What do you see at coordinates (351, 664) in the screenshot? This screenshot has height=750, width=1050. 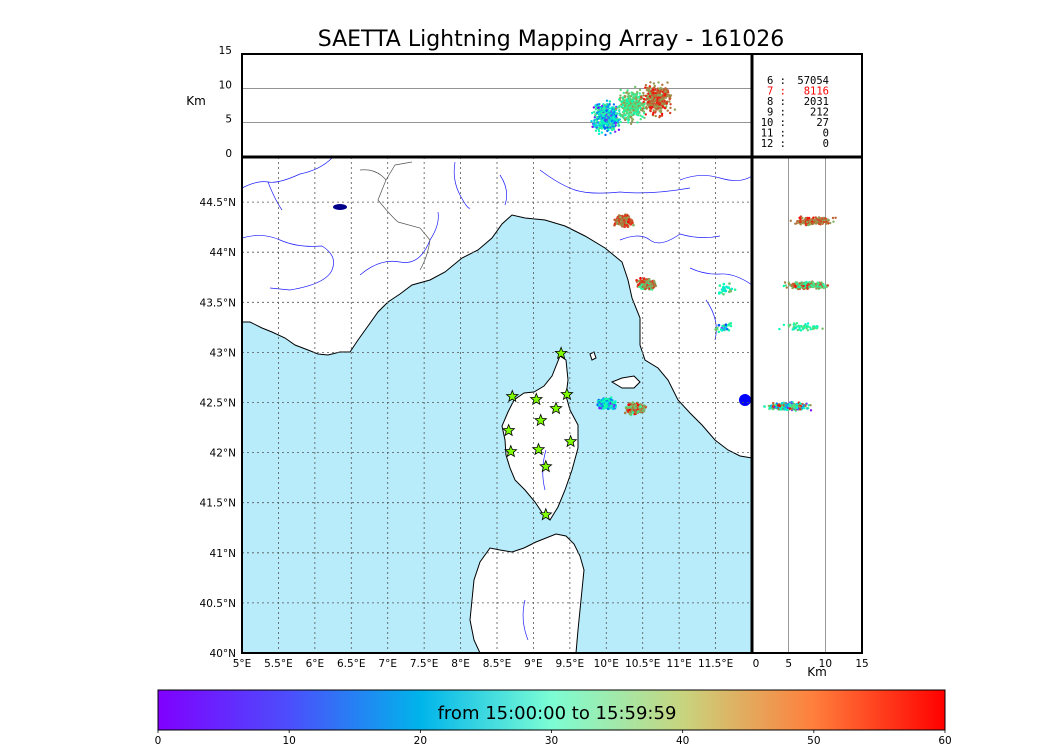 I see `longitude-tick: 6.5°E` at bounding box center [351, 664].